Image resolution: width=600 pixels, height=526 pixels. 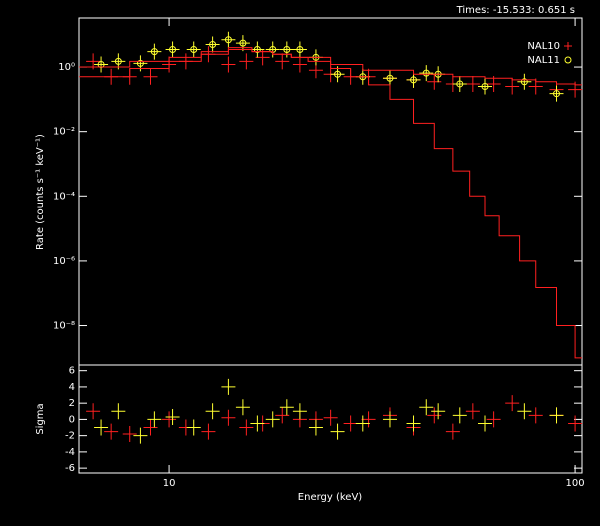 What do you see at coordinates (70, 452) in the screenshot?
I see `y-tick-label: -4` at bounding box center [70, 452].